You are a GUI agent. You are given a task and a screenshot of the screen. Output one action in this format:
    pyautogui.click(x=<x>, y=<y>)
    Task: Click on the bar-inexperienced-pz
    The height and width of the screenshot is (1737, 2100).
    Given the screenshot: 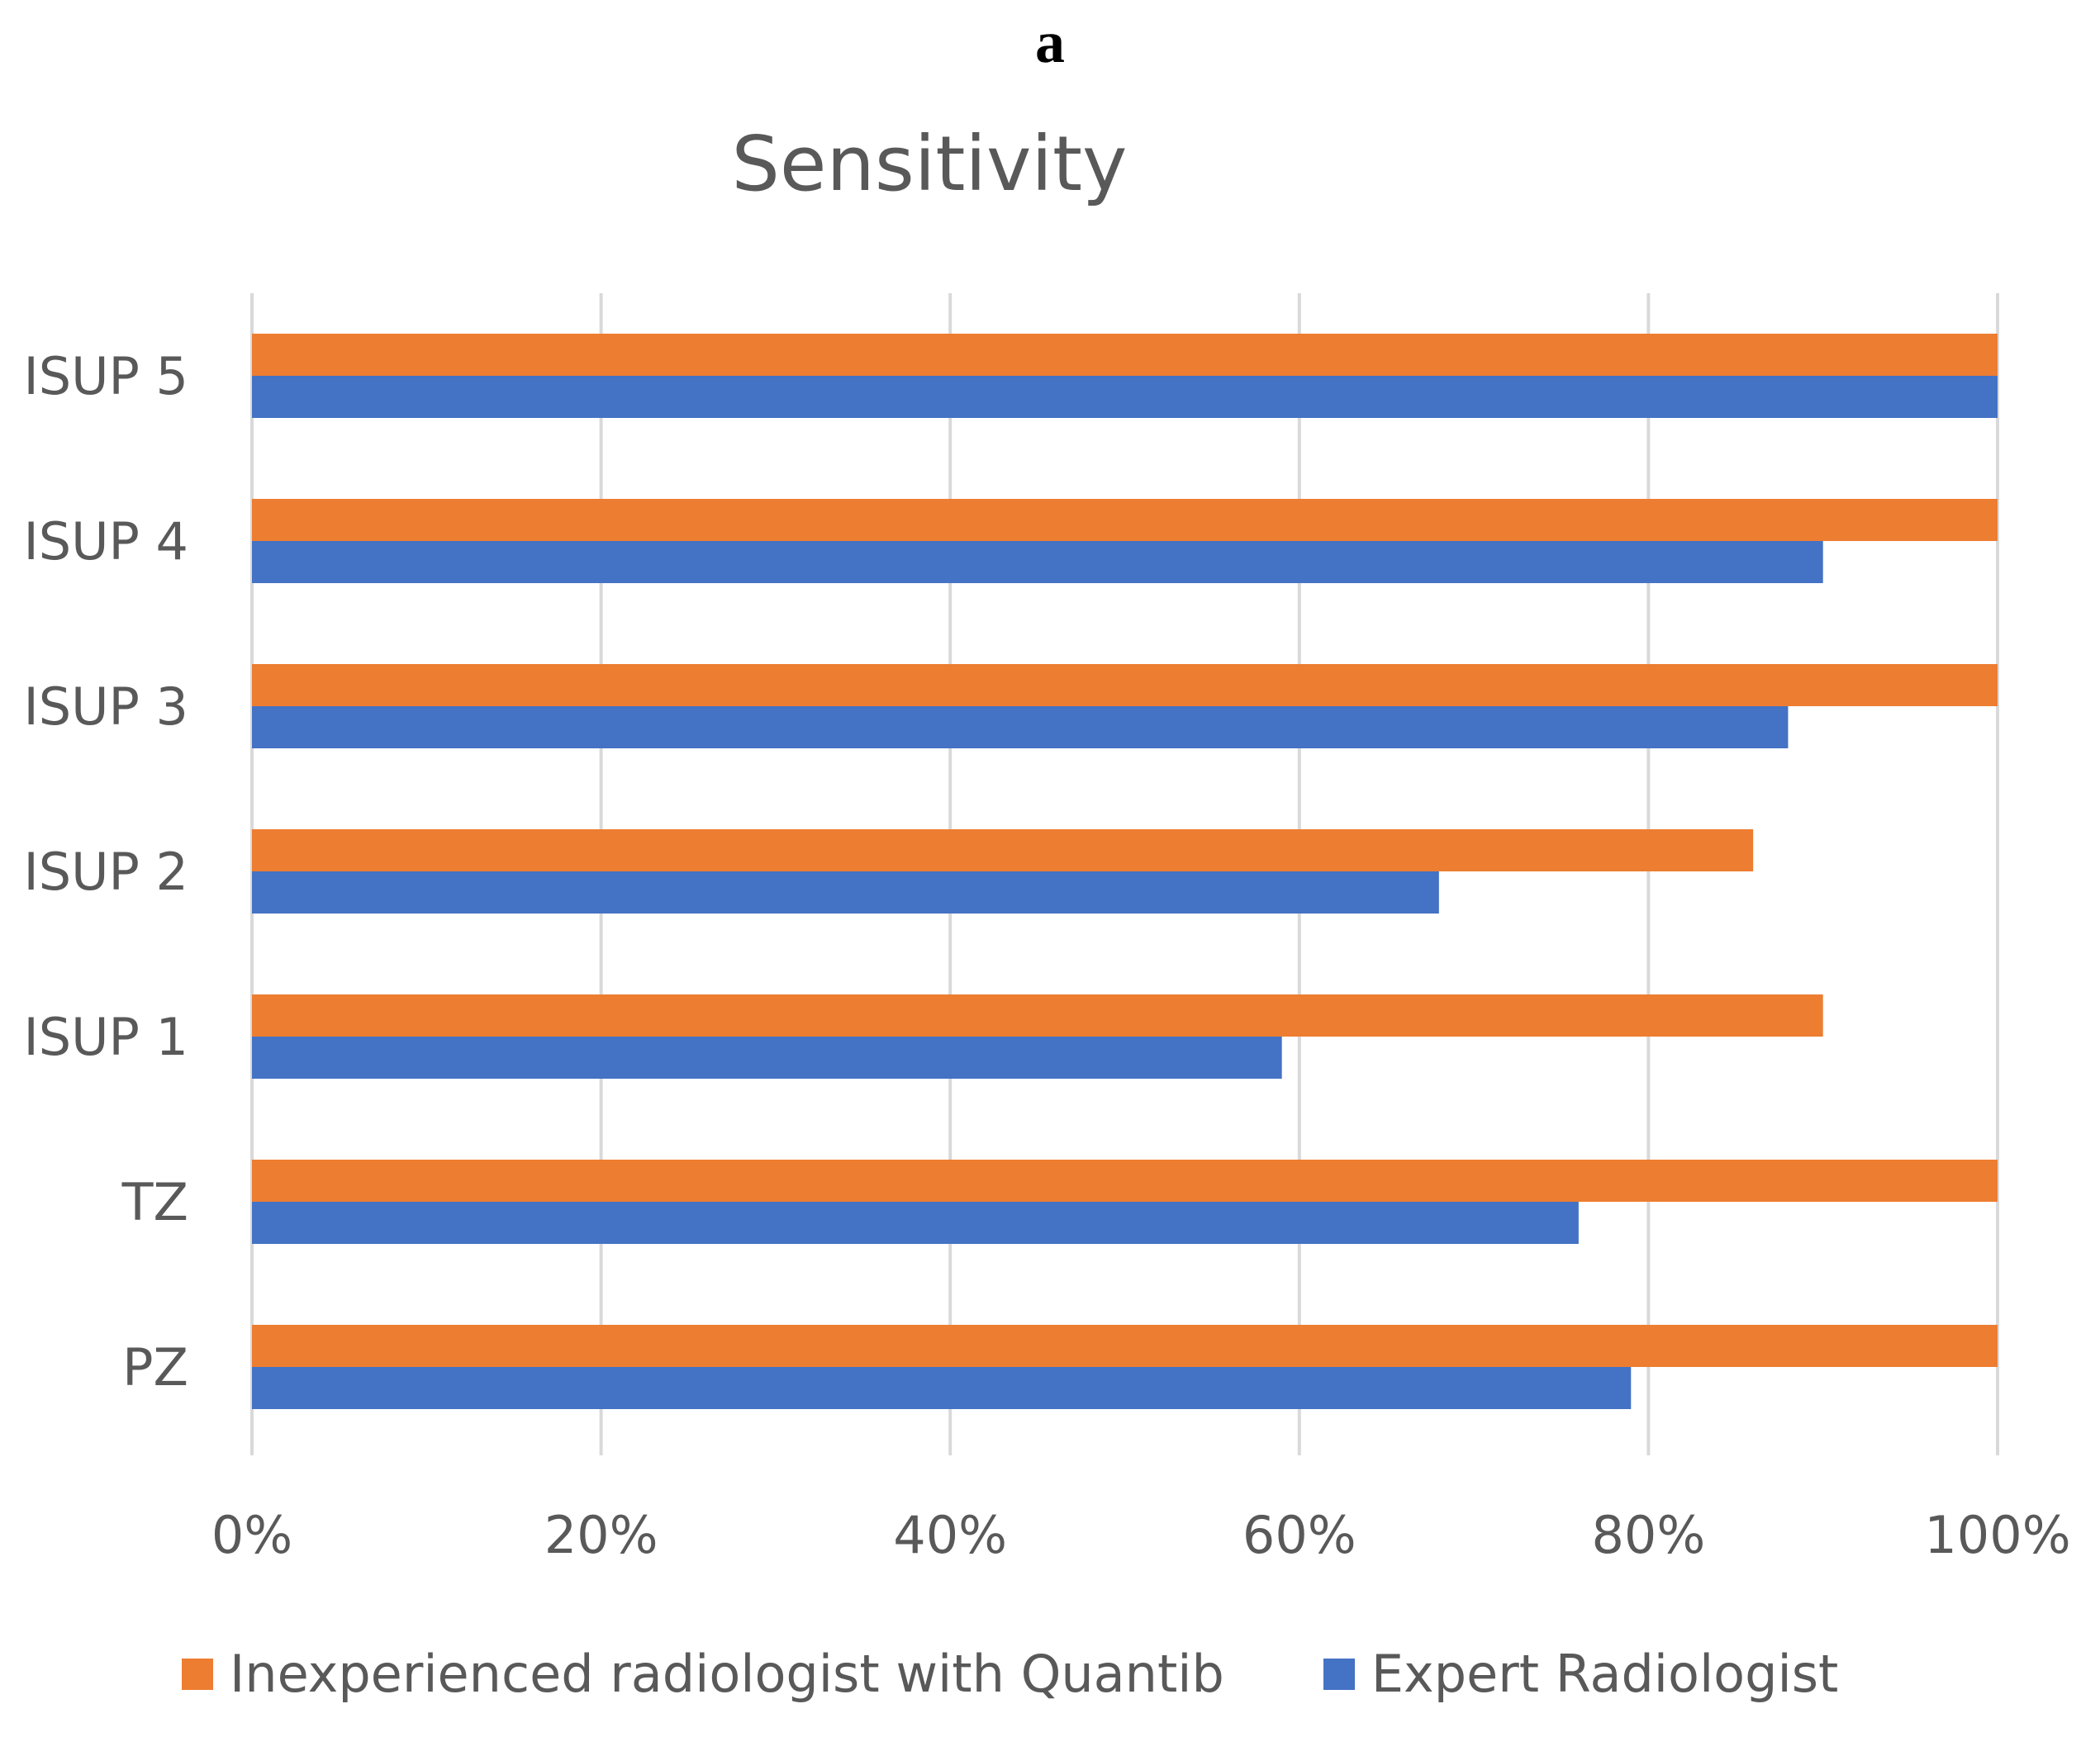 What is the action you would take?
    pyautogui.click(x=1125, y=1346)
    